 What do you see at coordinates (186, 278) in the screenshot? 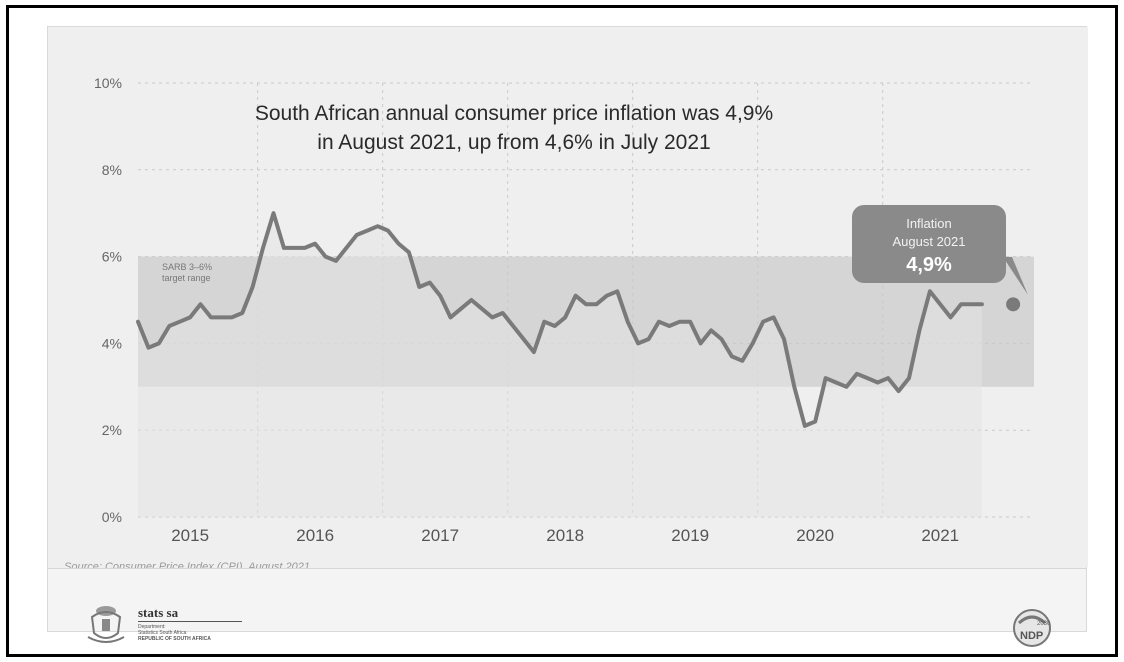
I see `target-band-label-line-2: target range` at bounding box center [186, 278].